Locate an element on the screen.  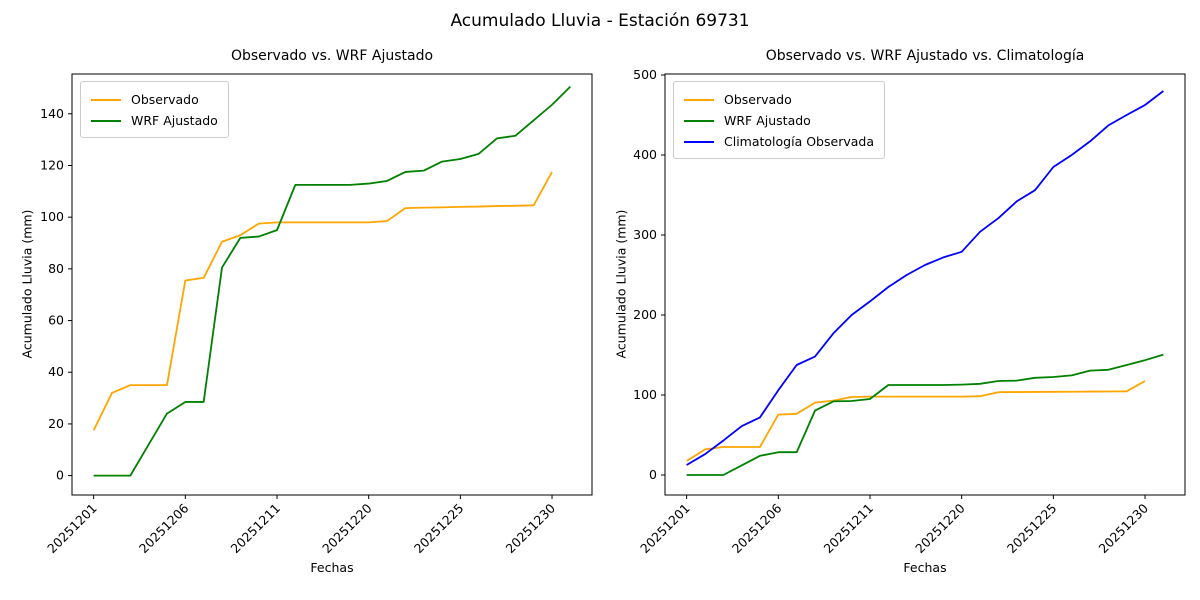
y-tick-label: 200 is located at coordinates (645, 314).